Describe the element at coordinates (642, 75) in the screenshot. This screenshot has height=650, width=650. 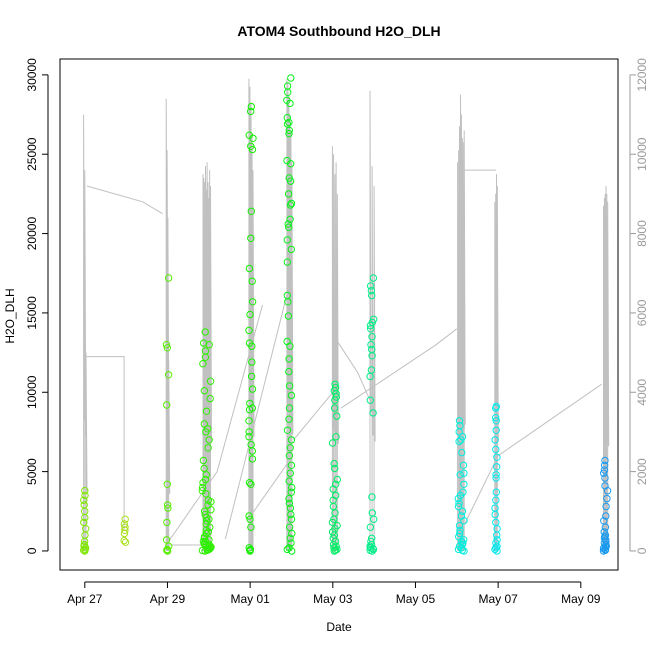
I see `y2-tick-label: 12000` at that location.